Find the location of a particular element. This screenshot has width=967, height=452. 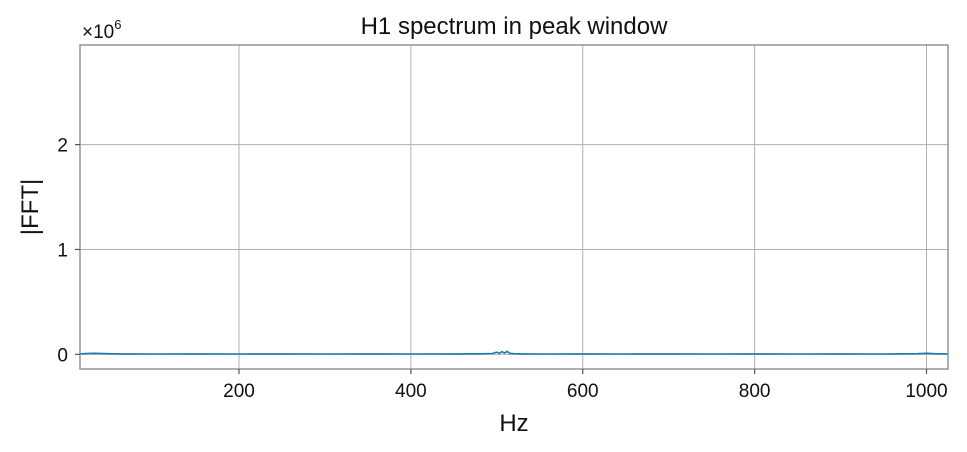

series-layer is located at coordinates (514, 352).